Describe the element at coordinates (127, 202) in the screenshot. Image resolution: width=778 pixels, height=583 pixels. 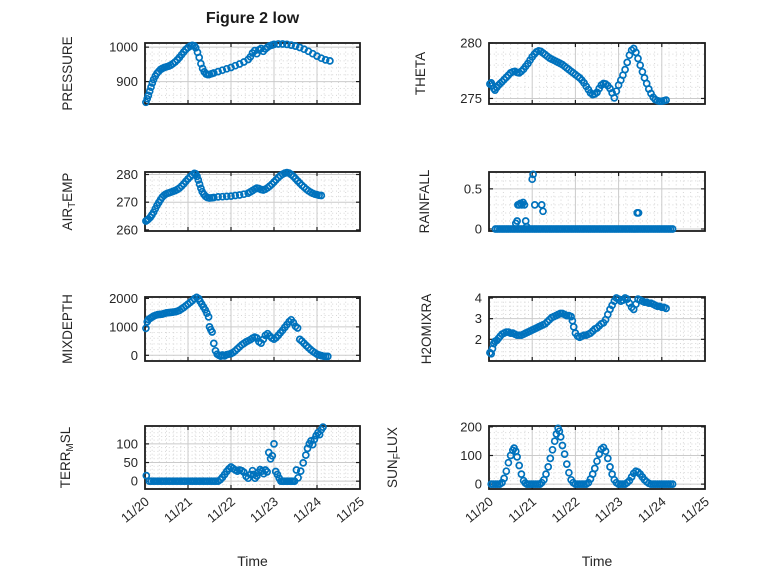
I see `y-tick-label: 270` at that location.